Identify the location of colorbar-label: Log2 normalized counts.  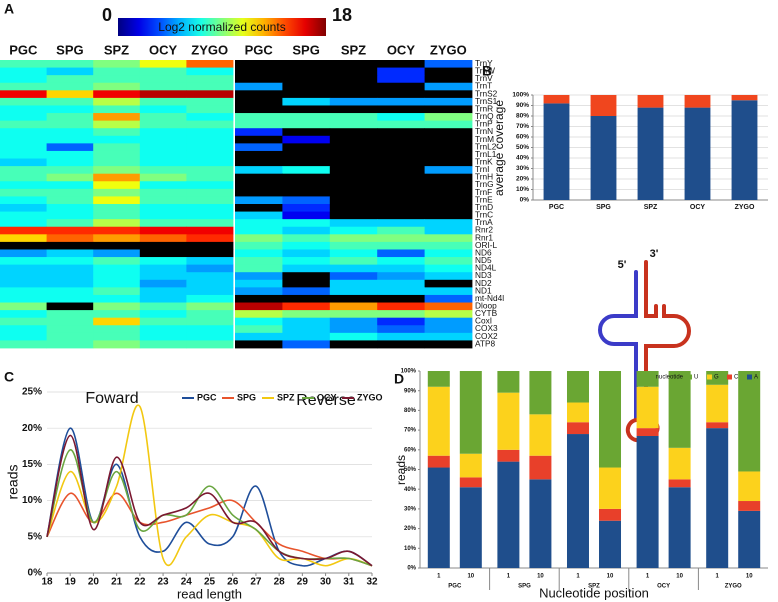
(221, 27).